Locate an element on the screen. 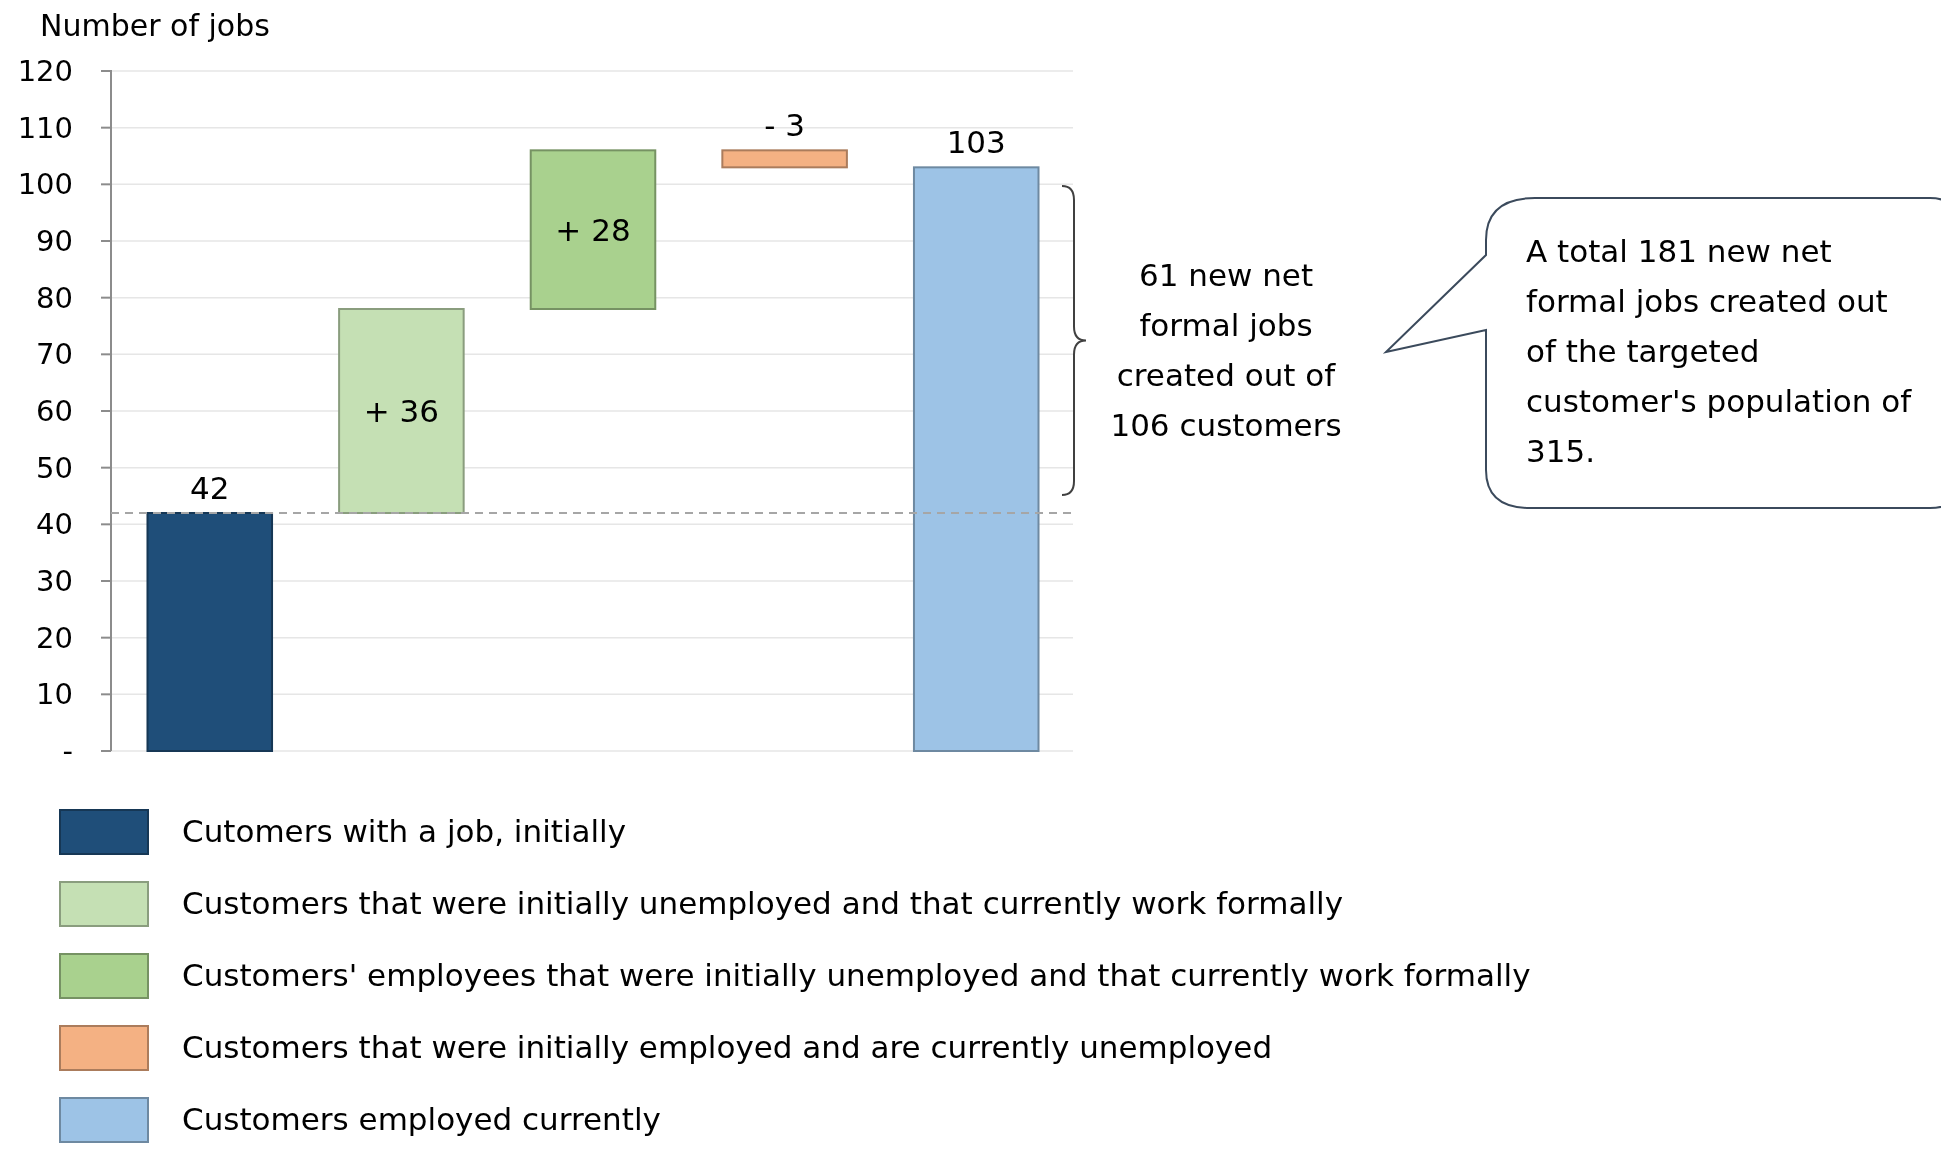  y-tick-label: - is located at coordinates (67, 751).